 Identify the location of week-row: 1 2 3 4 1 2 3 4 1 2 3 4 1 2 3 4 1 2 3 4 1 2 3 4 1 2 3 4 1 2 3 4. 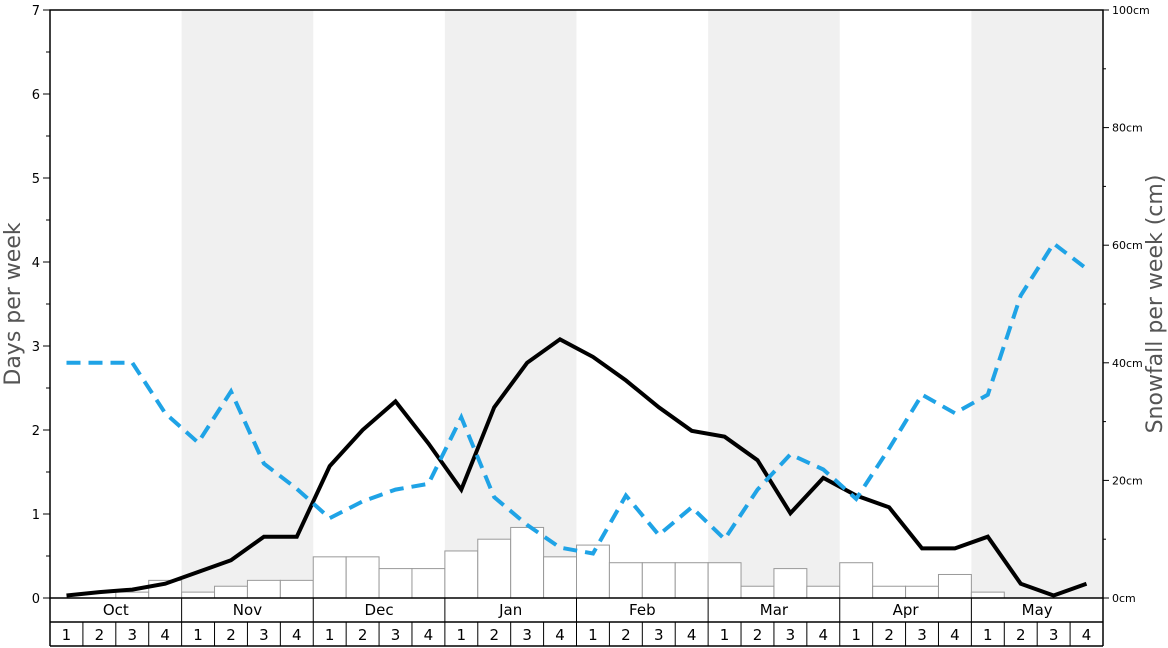
(576, 634).